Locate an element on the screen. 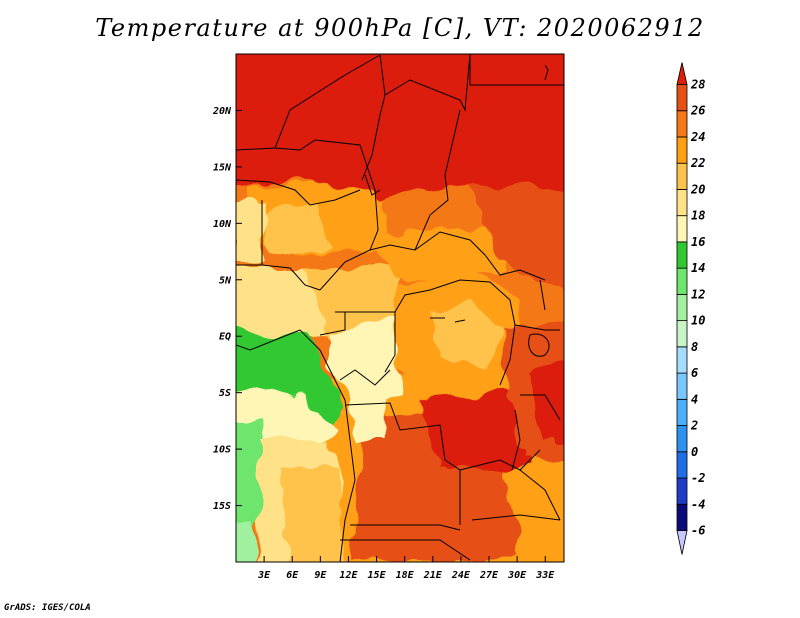  colorbar-label: 26 is located at coordinates (697, 111).